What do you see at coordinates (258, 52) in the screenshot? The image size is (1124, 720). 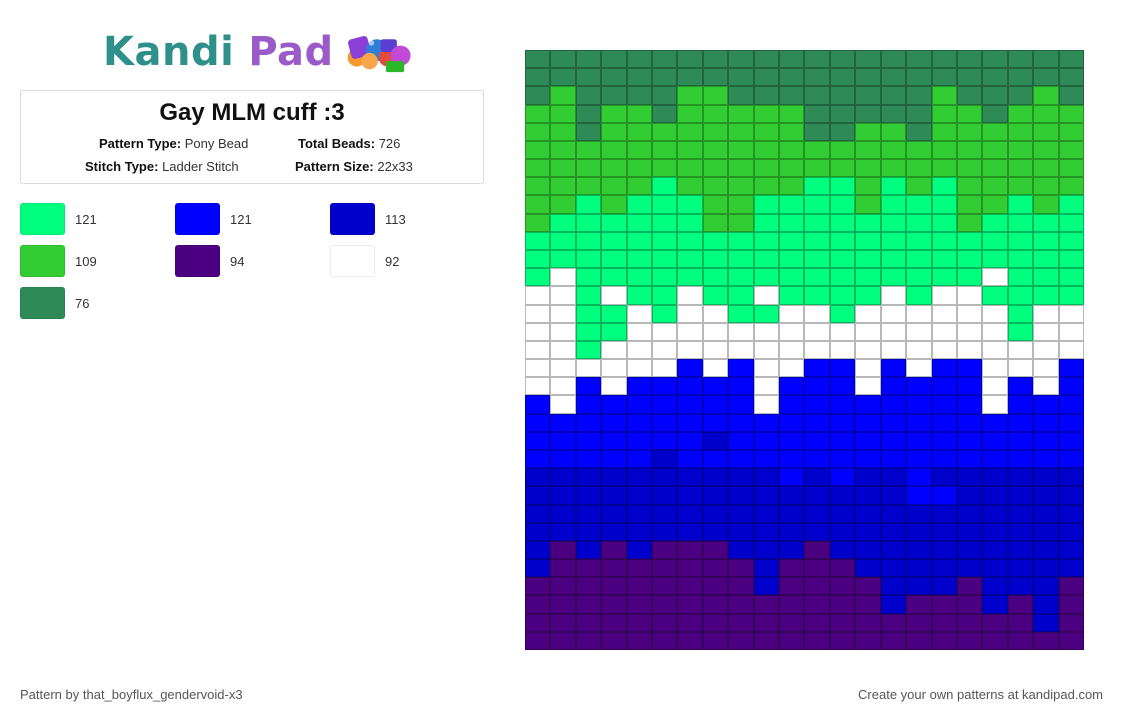 I see `kandipad-logo: Kandi Pad` at bounding box center [258, 52].